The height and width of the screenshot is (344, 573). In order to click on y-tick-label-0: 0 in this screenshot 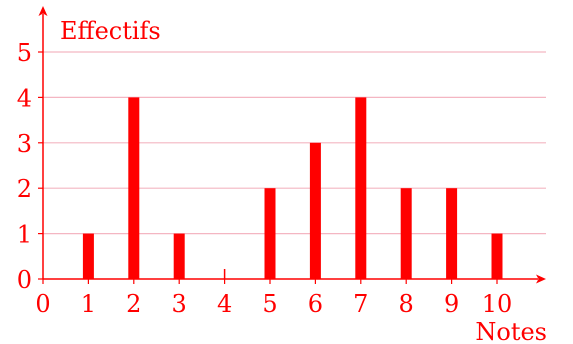, I will do `click(24, 280)`.